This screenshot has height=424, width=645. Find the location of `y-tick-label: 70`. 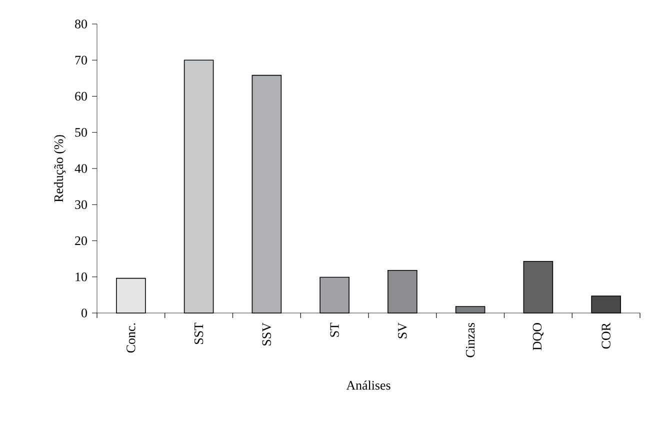

y-tick-label: 70 is located at coordinates (81, 60).